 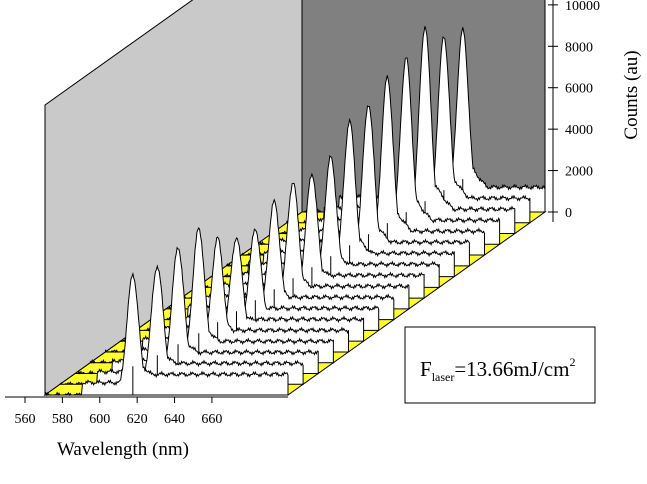 What do you see at coordinates (443, 377) in the screenshot?
I see `annotation-subscript: laser` at bounding box center [443, 377].